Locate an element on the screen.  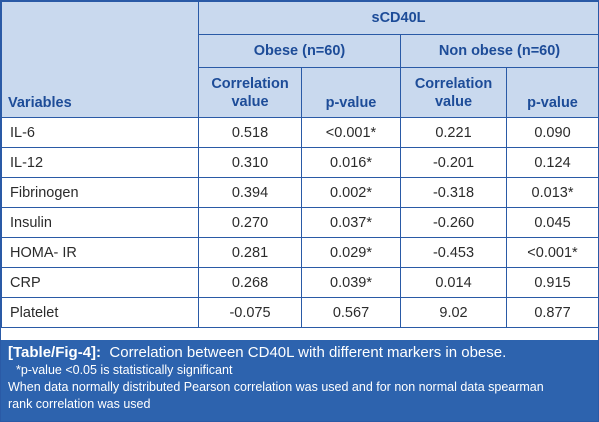
cell-value: 0.394 is located at coordinates (250, 192).